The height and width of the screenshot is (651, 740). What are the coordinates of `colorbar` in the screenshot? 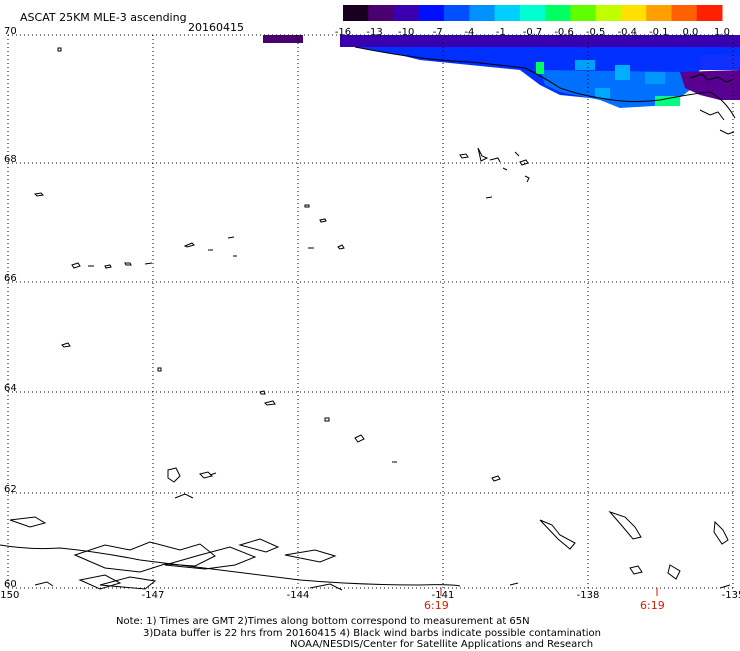 It's located at (533, 13).